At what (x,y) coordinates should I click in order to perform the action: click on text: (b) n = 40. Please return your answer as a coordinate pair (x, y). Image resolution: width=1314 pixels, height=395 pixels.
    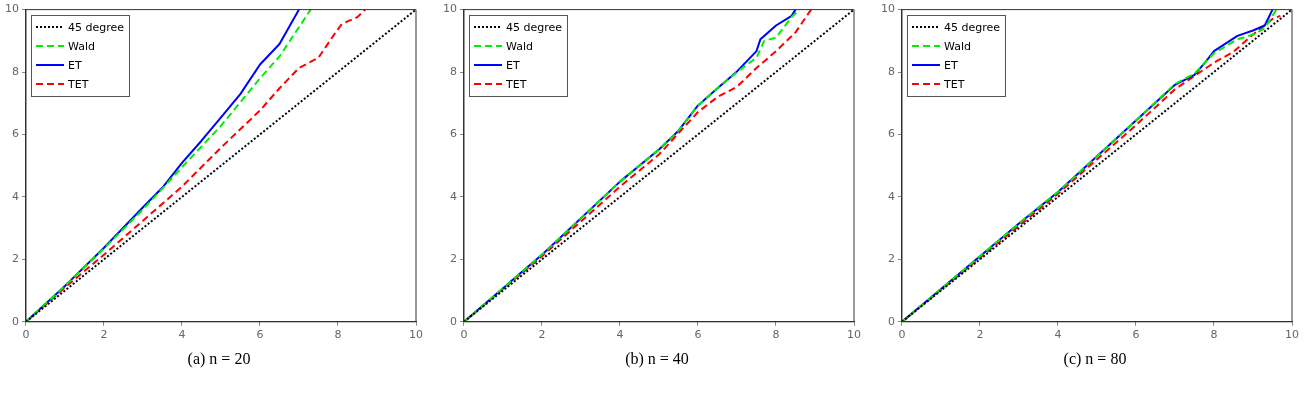
    Looking at the image, I should click on (657, 359).